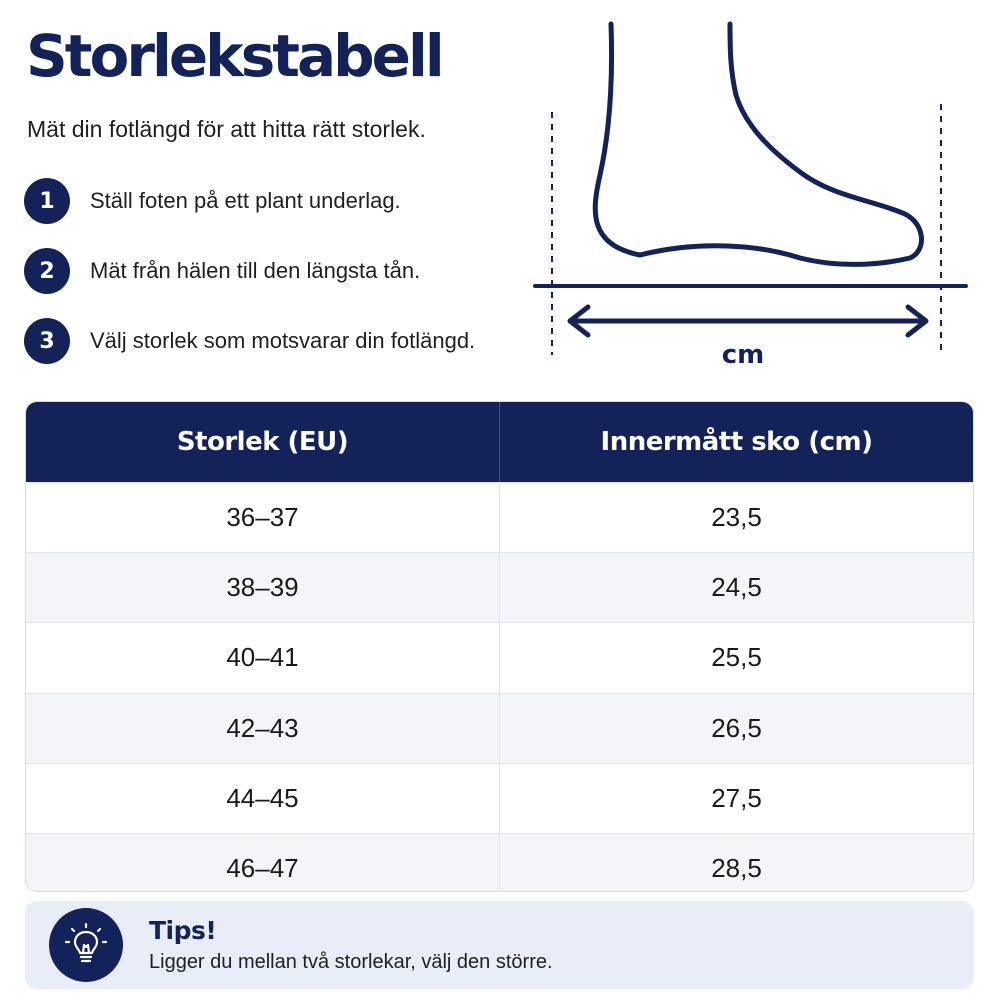  What do you see at coordinates (262, 442) in the screenshot?
I see `column-header-size: Storlek (EU)` at bounding box center [262, 442].